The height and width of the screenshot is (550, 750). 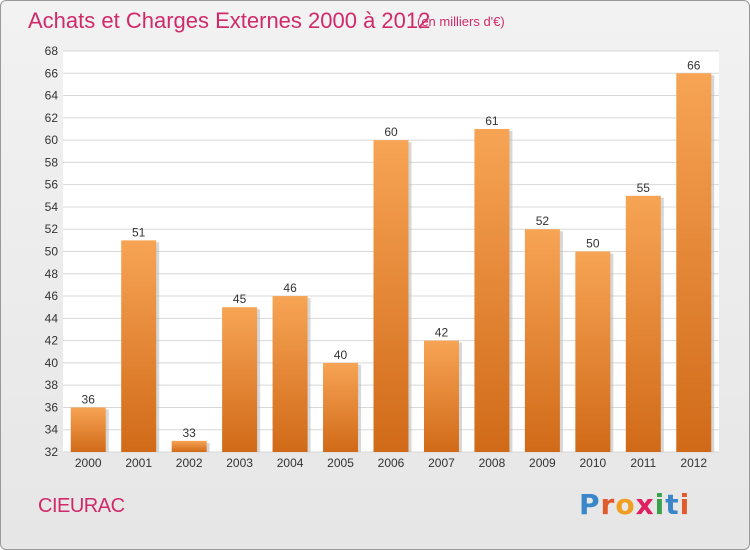 I want to click on bar-2010, so click(x=593, y=351).